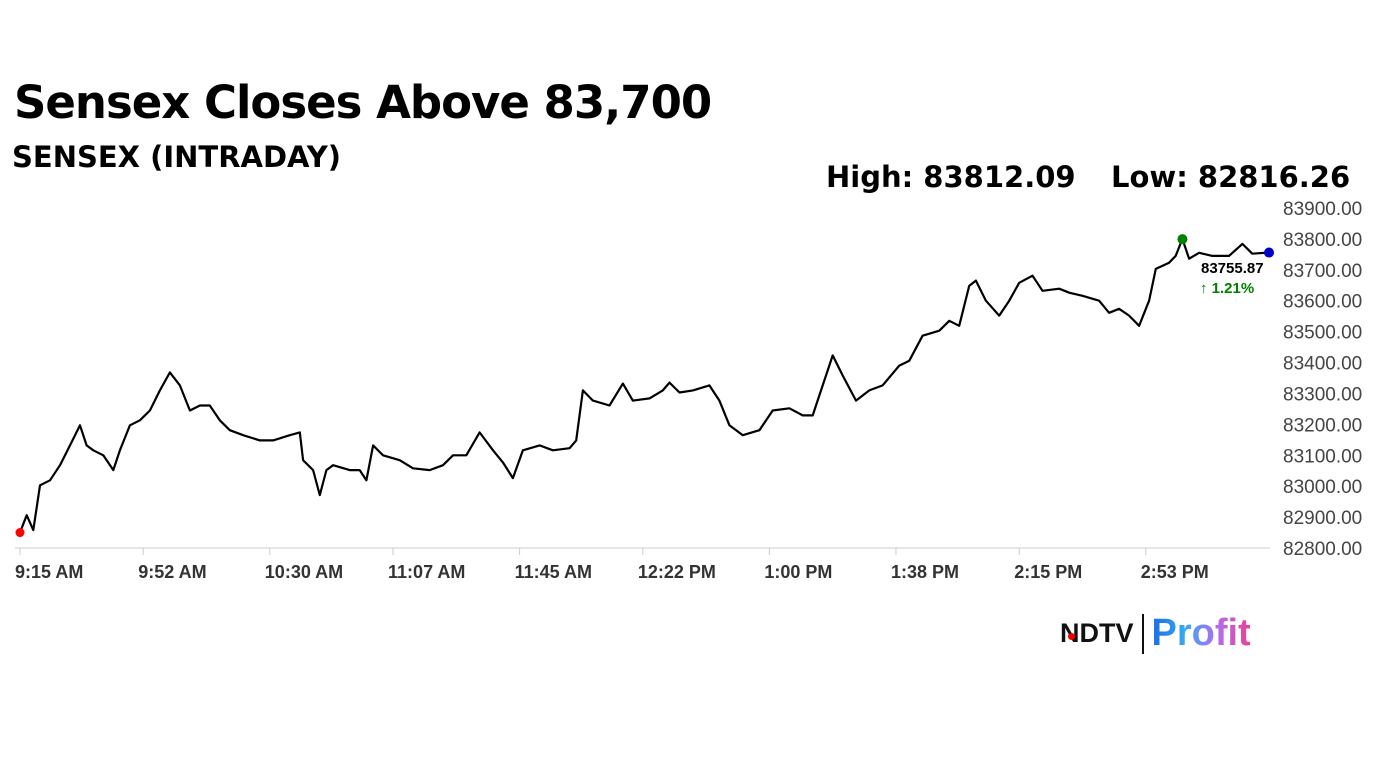 The width and height of the screenshot is (1382, 777). I want to click on low-marker, so click(20, 533).